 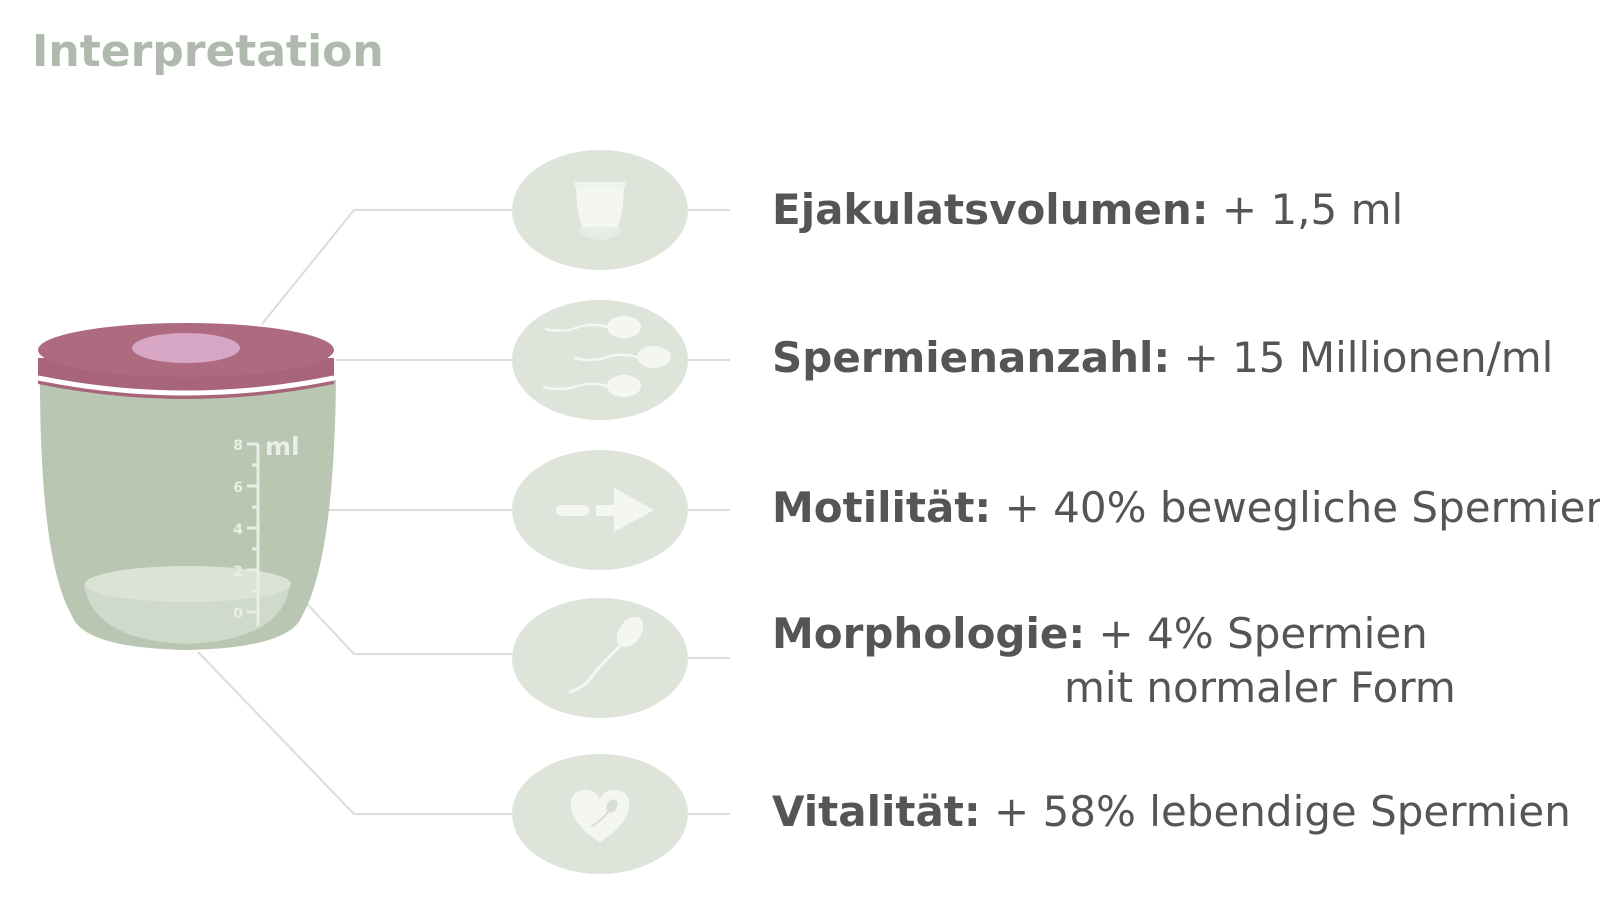 I want to click on param-label: Morphologie:, so click(x=929, y=633).